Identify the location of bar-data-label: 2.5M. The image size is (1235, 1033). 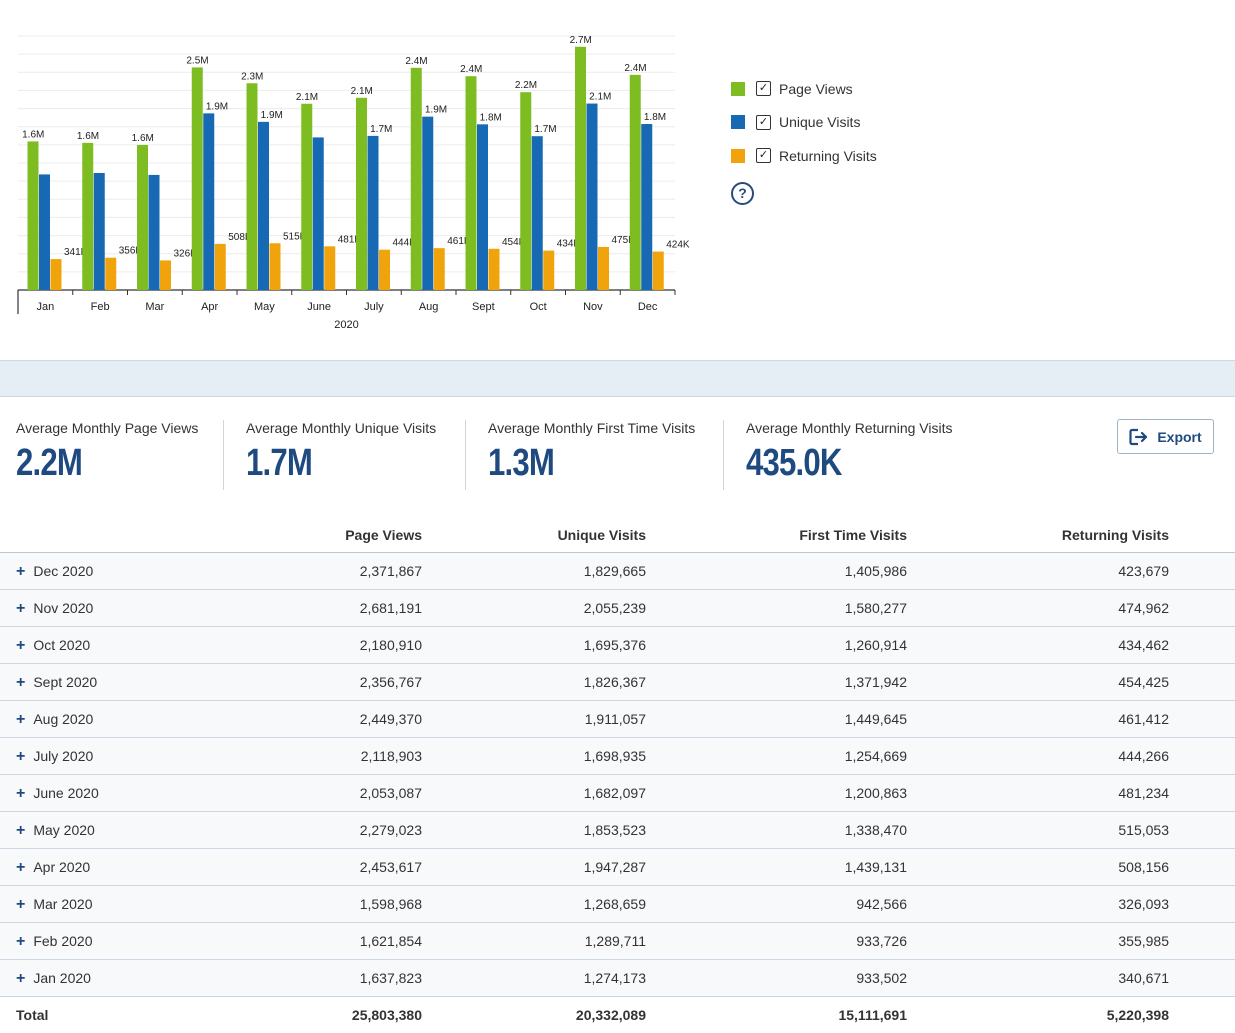
(197, 60).